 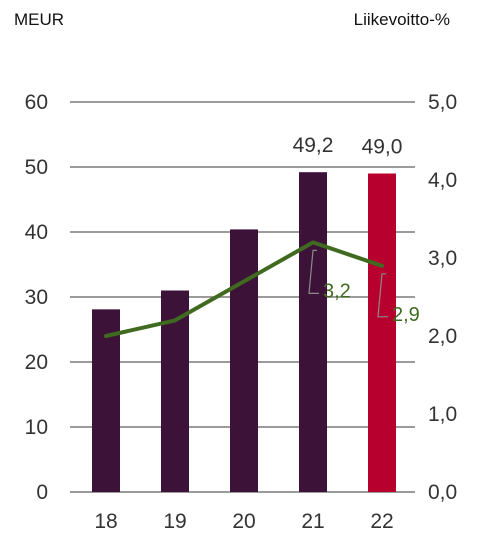 I want to click on left-axis-ticks: 0 10 20 30 40 50 60, so click(x=36, y=297).